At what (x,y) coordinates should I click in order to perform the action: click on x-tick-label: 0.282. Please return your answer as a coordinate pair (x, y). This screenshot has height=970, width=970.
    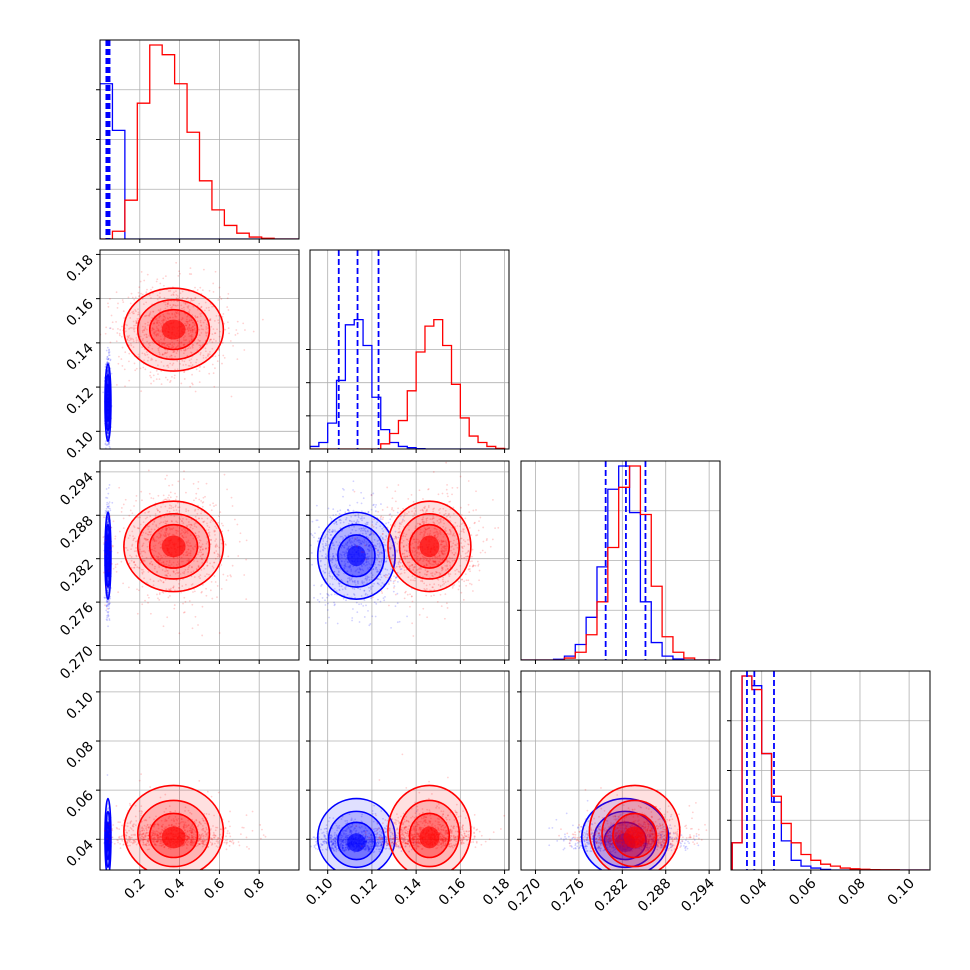
    Looking at the image, I should click on (611, 896).